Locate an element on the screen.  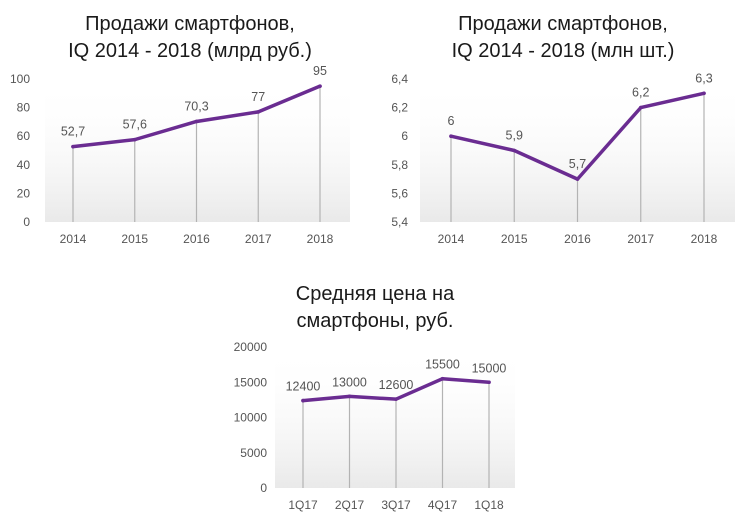
data-label: 12400 is located at coordinates (303, 387).